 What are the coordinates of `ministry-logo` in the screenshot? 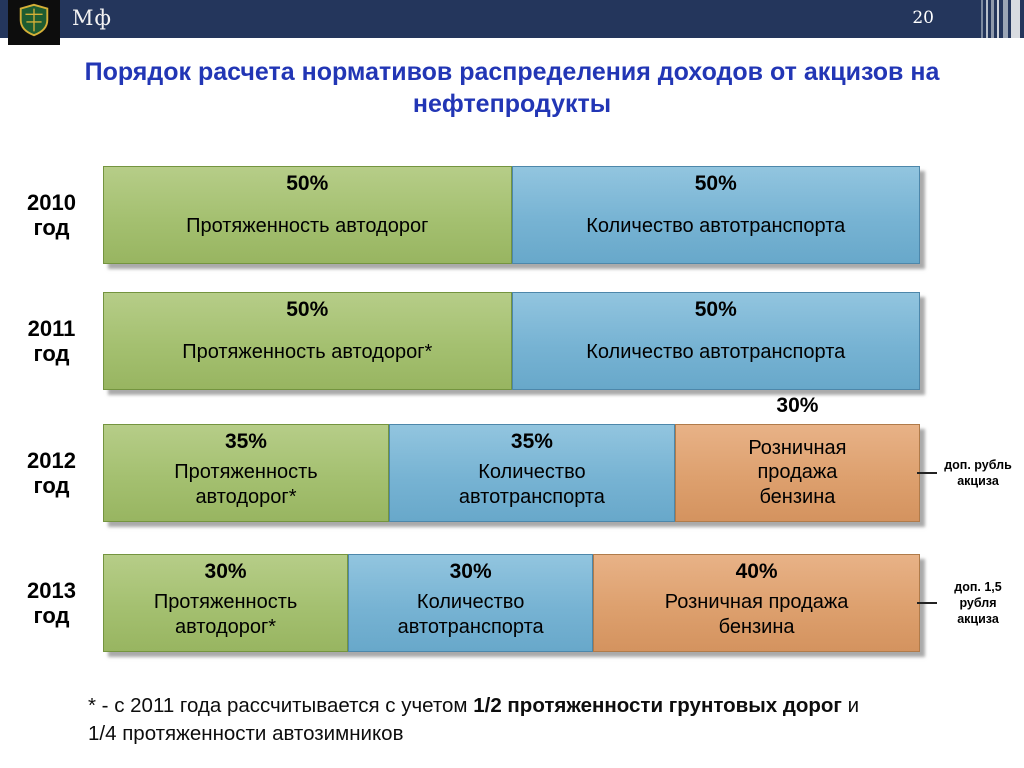 It's located at (34, 22).